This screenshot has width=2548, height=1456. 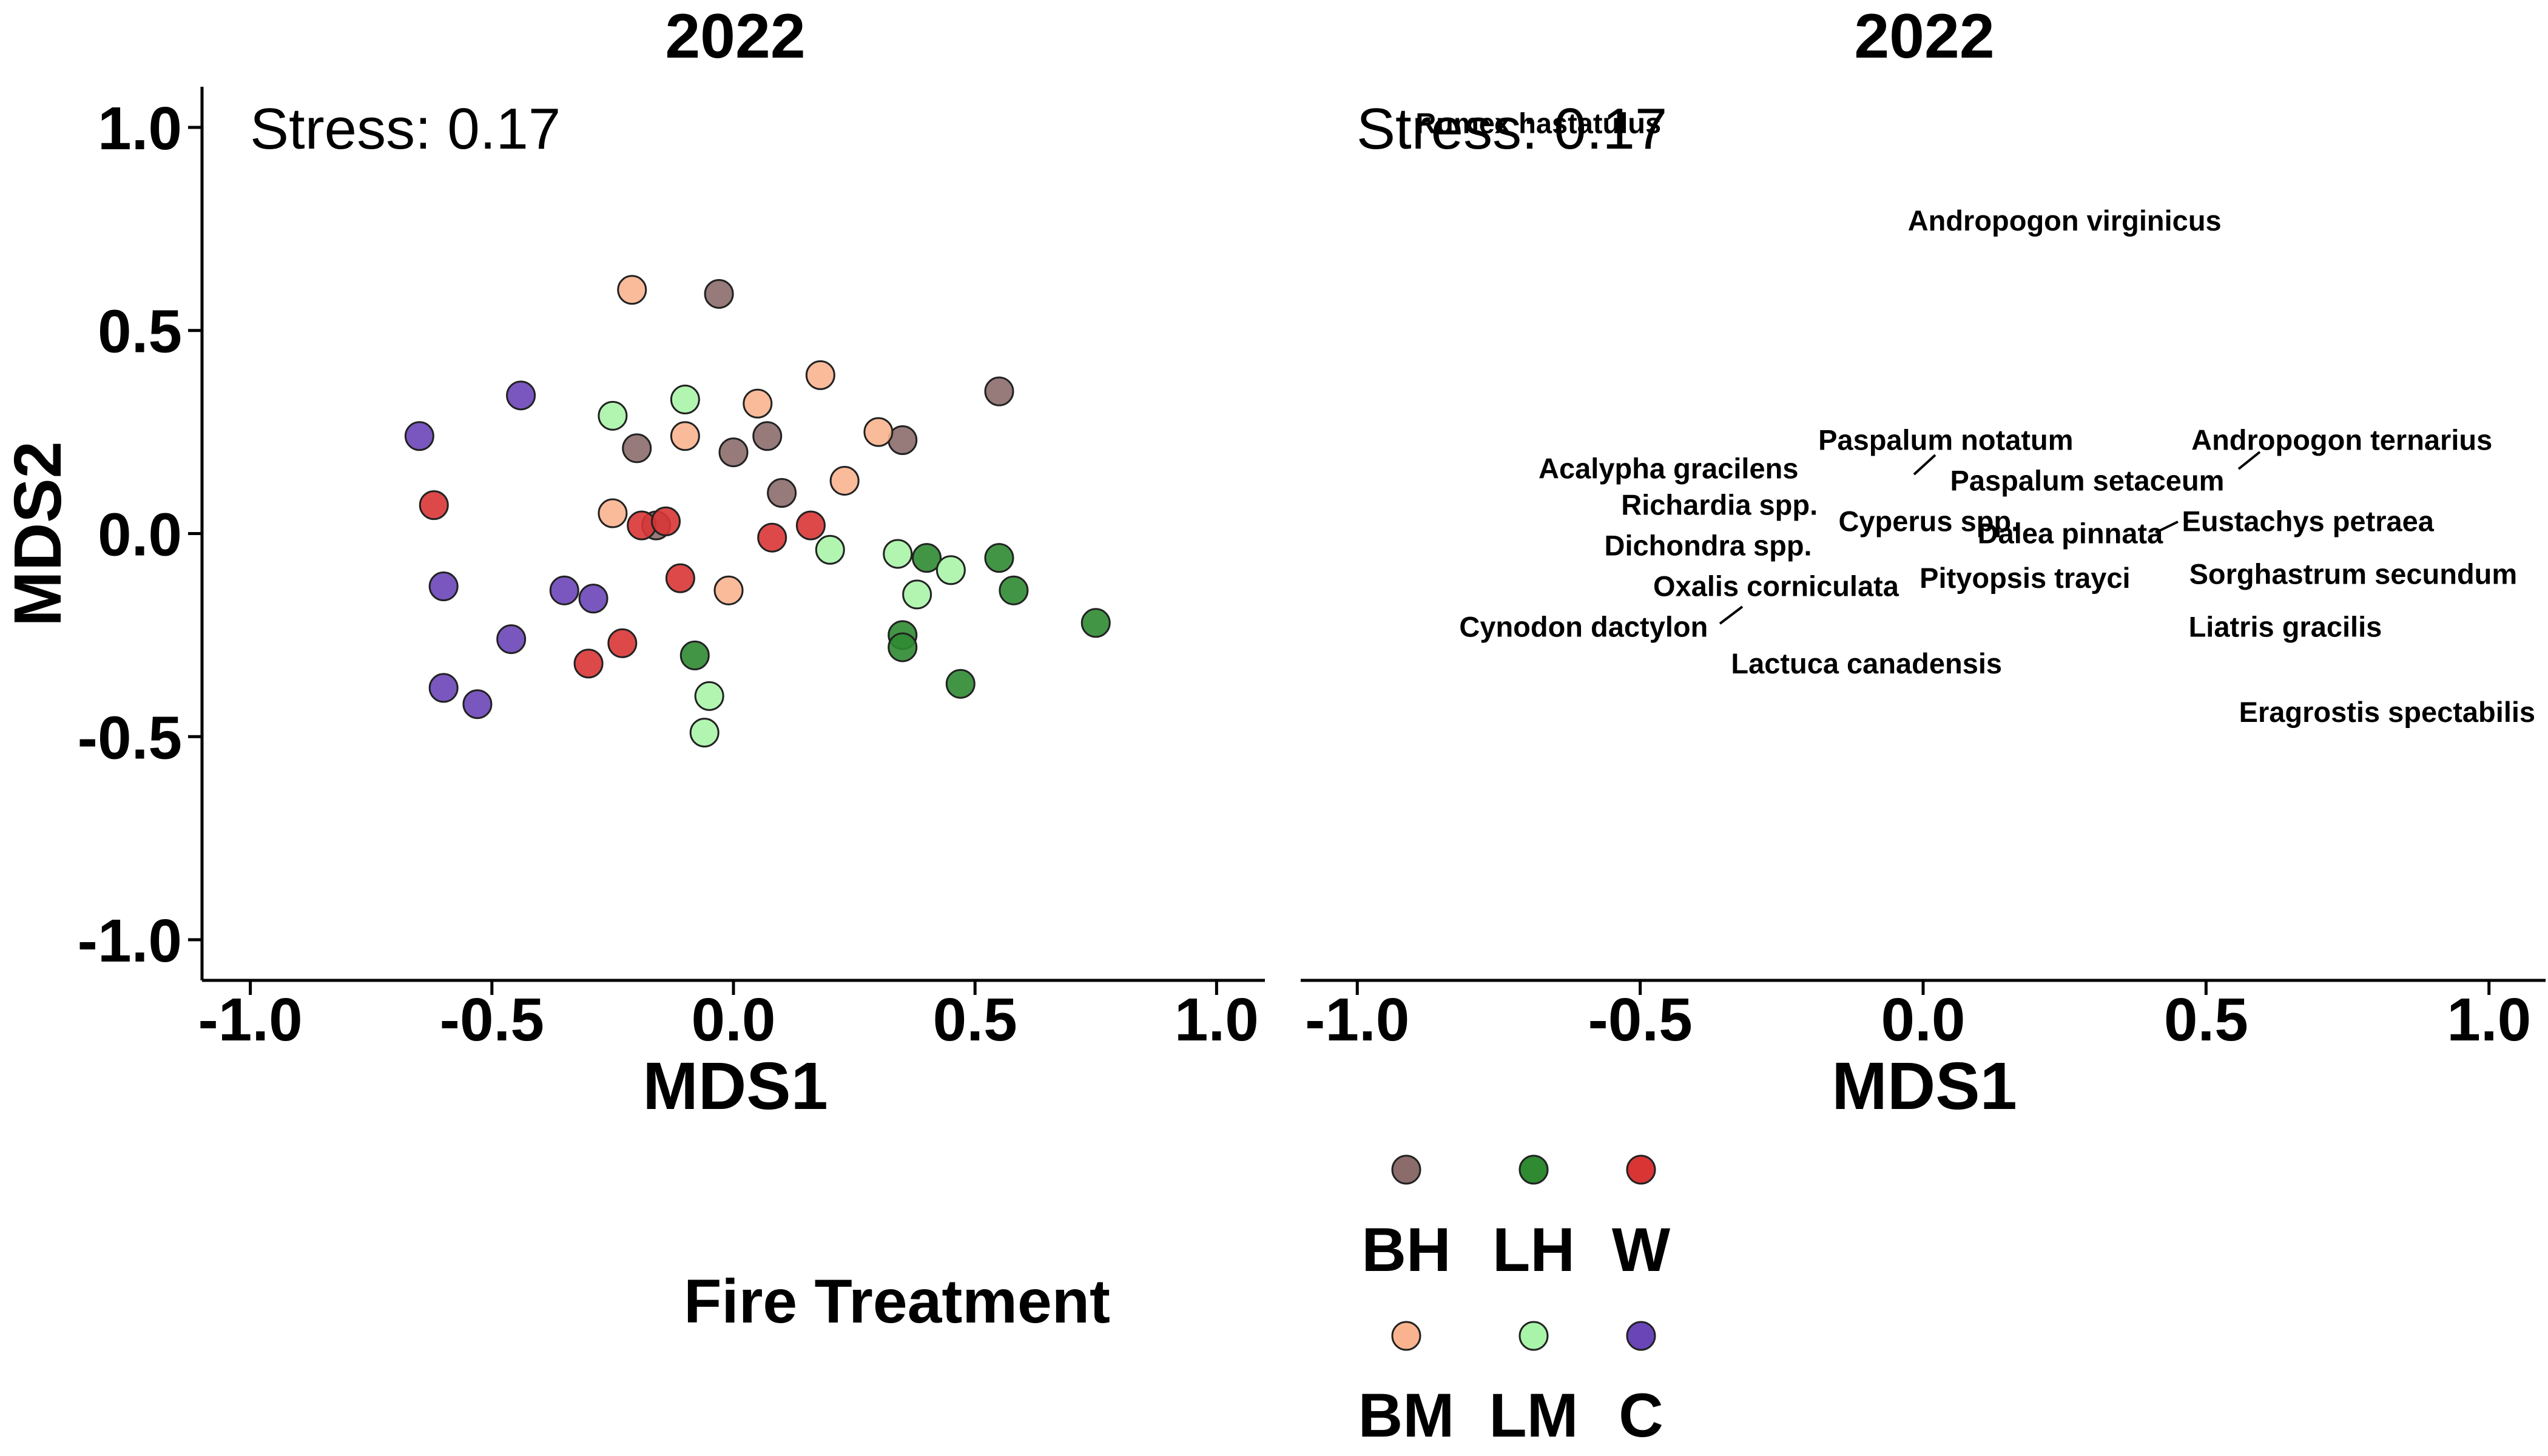 I want to click on y-tick-label: -0.5, so click(x=130, y=738).